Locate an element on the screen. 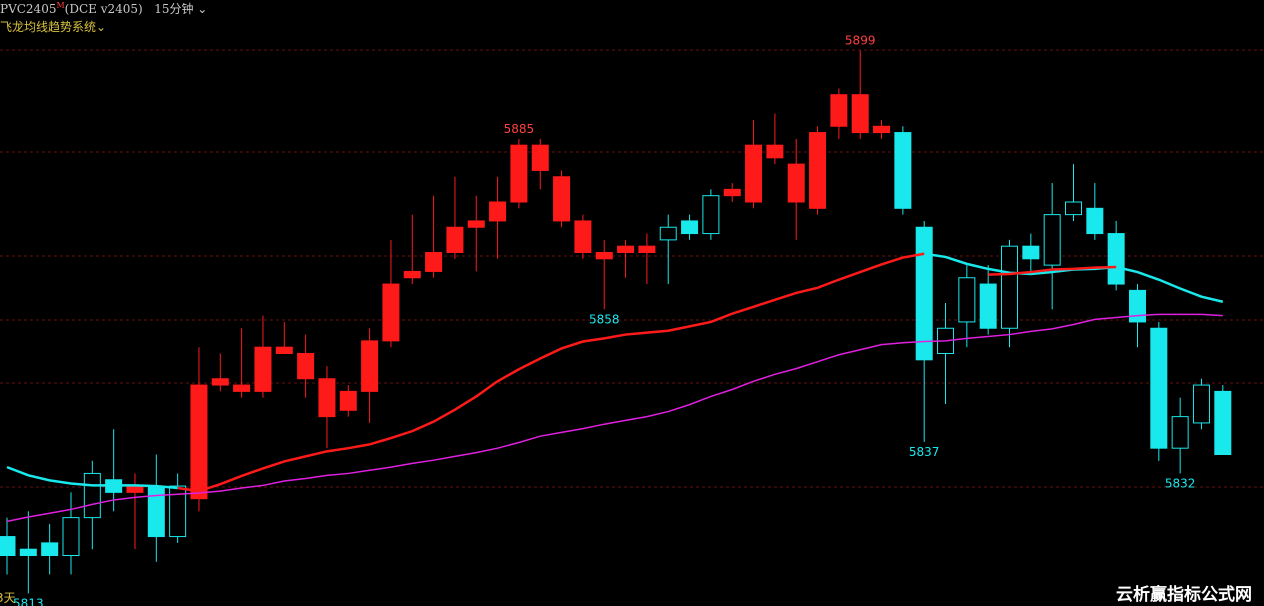  contract: (DCE v2405) is located at coordinates (103, 9).